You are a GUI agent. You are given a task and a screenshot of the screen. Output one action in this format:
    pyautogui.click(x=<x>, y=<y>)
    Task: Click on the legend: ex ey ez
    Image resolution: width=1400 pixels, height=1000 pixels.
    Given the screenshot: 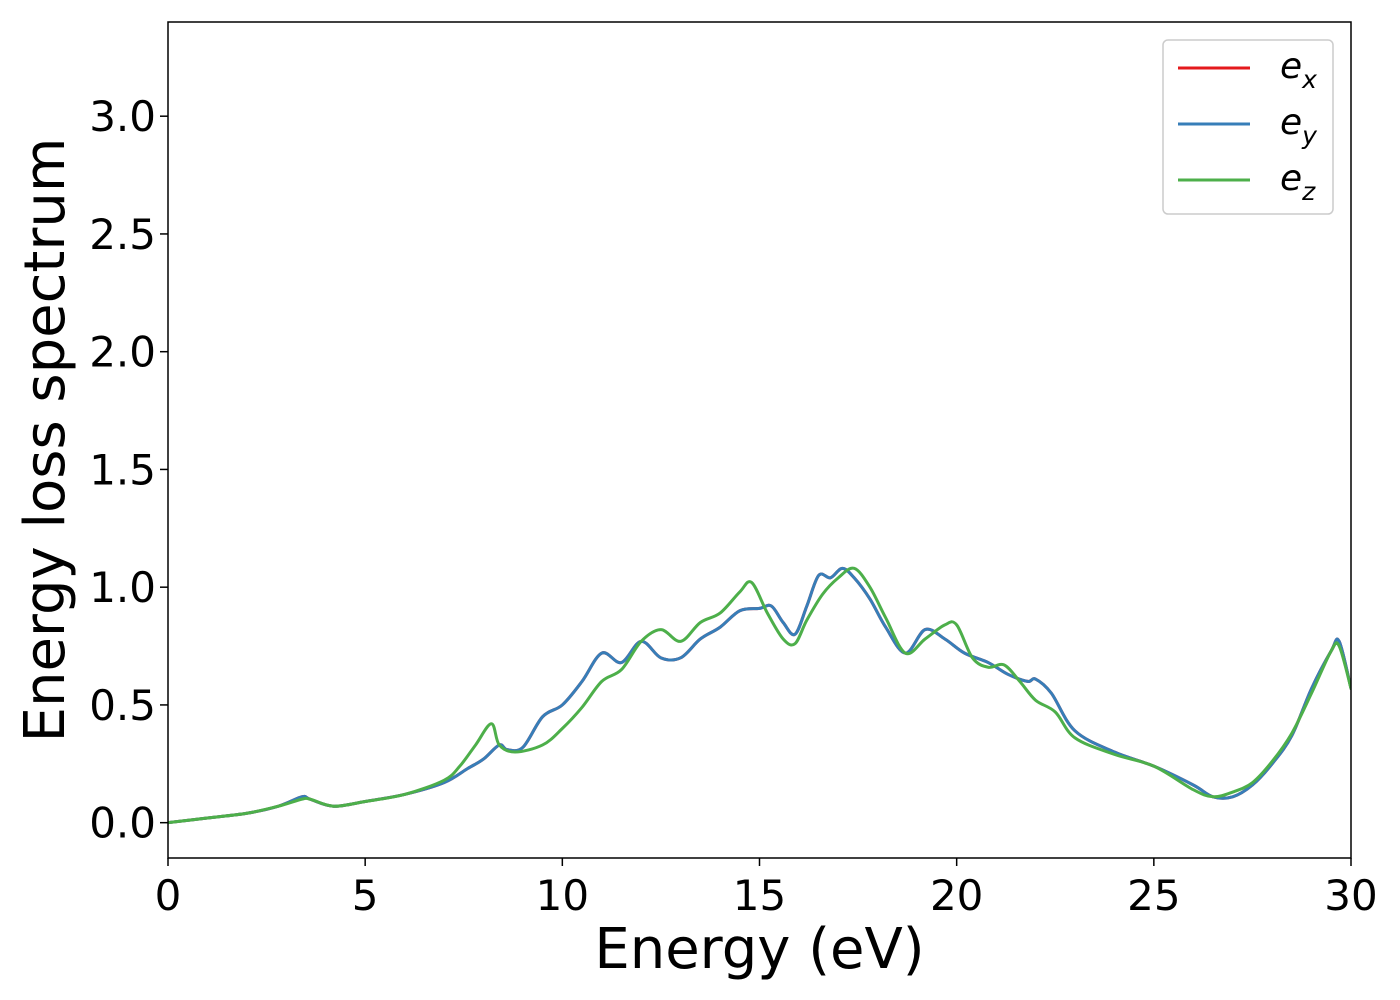 What is the action you would take?
    pyautogui.click(x=1248, y=127)
    